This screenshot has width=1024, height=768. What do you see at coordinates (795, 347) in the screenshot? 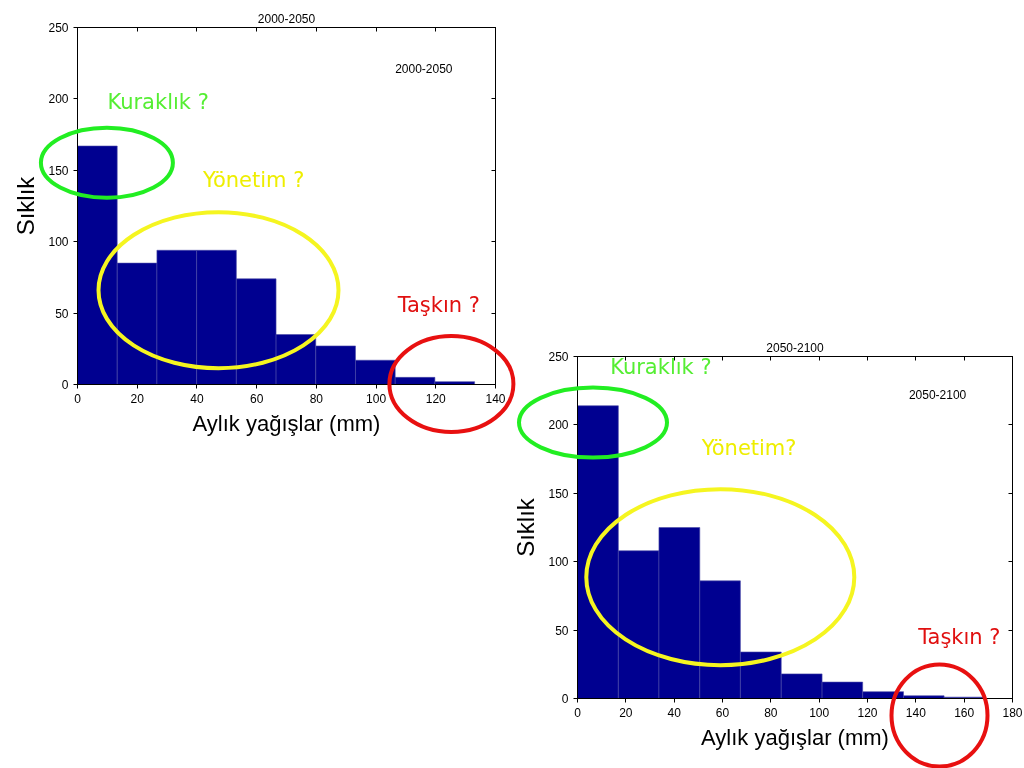
I see `chart-title: 2050-2100` at bounding box center [795, 347].